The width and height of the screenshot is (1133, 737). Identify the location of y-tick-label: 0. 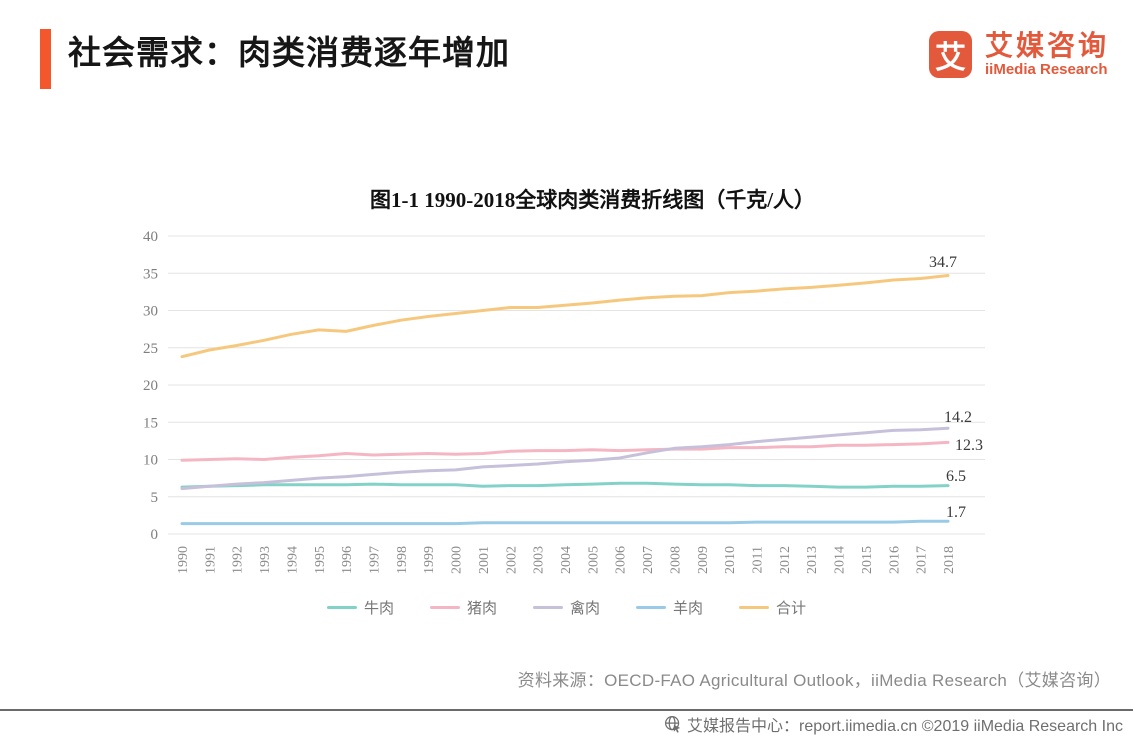
(155, 535).